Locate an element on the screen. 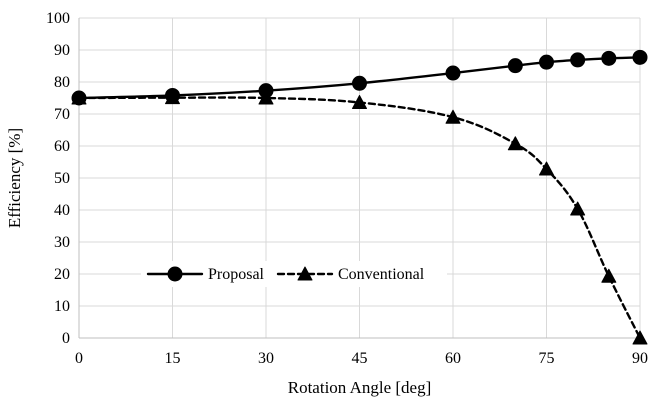 The height and width of the screenshot is (399, 649). x-tick-label: 45 is located at coordinates (360, 358).